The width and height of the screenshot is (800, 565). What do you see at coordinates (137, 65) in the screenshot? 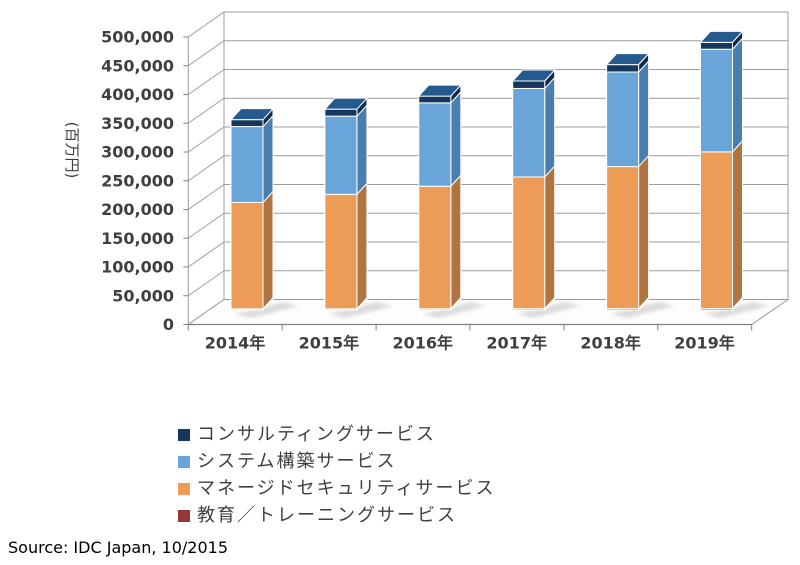
I see `y-tick-label: 450,000` at bounding box center [137, 65].